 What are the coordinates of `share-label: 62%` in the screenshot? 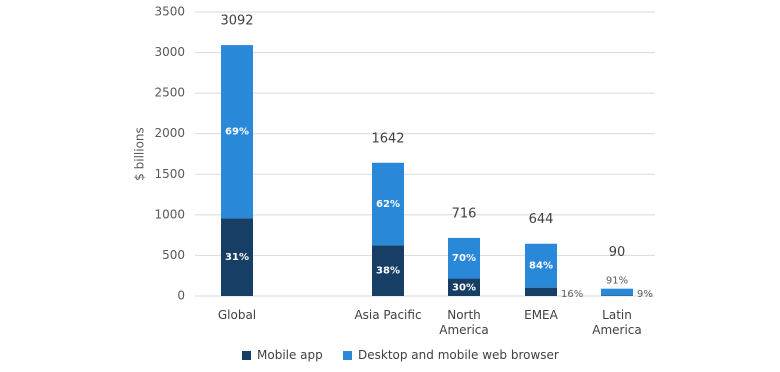 It's located at (388, 204).